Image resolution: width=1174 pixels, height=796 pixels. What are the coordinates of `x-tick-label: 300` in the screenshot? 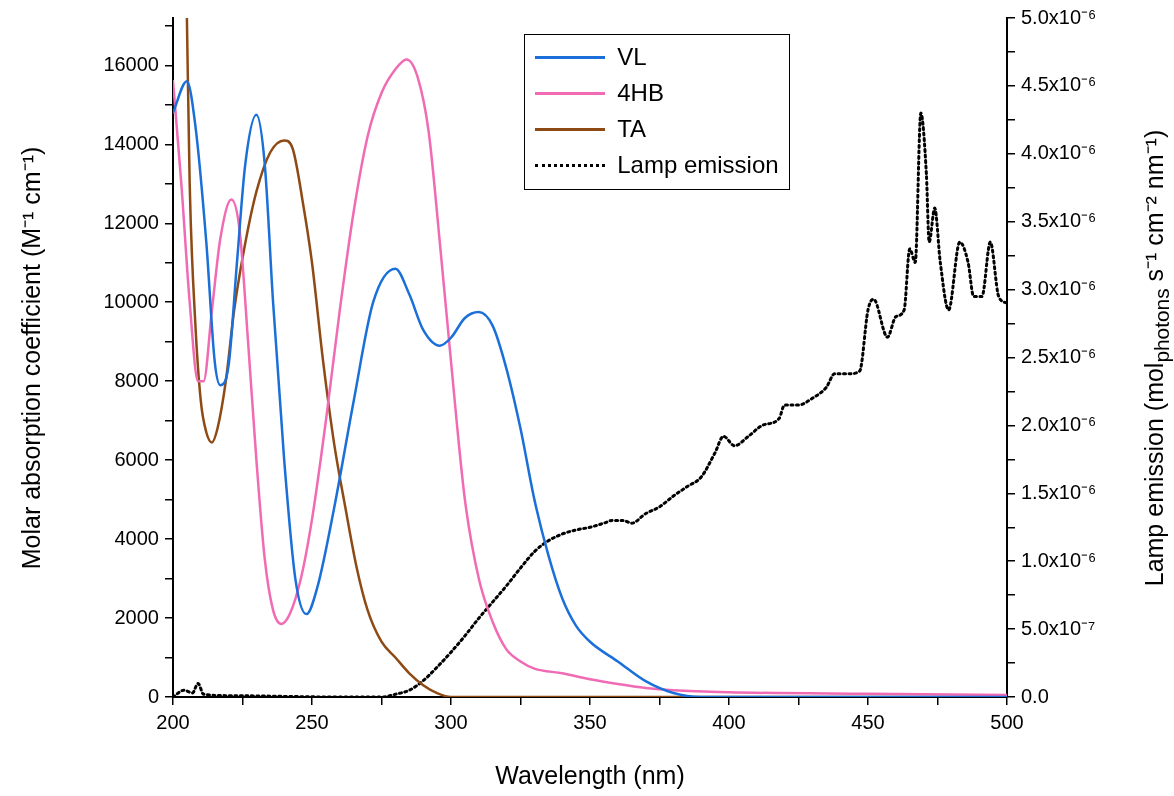 It's located at (451, 721).